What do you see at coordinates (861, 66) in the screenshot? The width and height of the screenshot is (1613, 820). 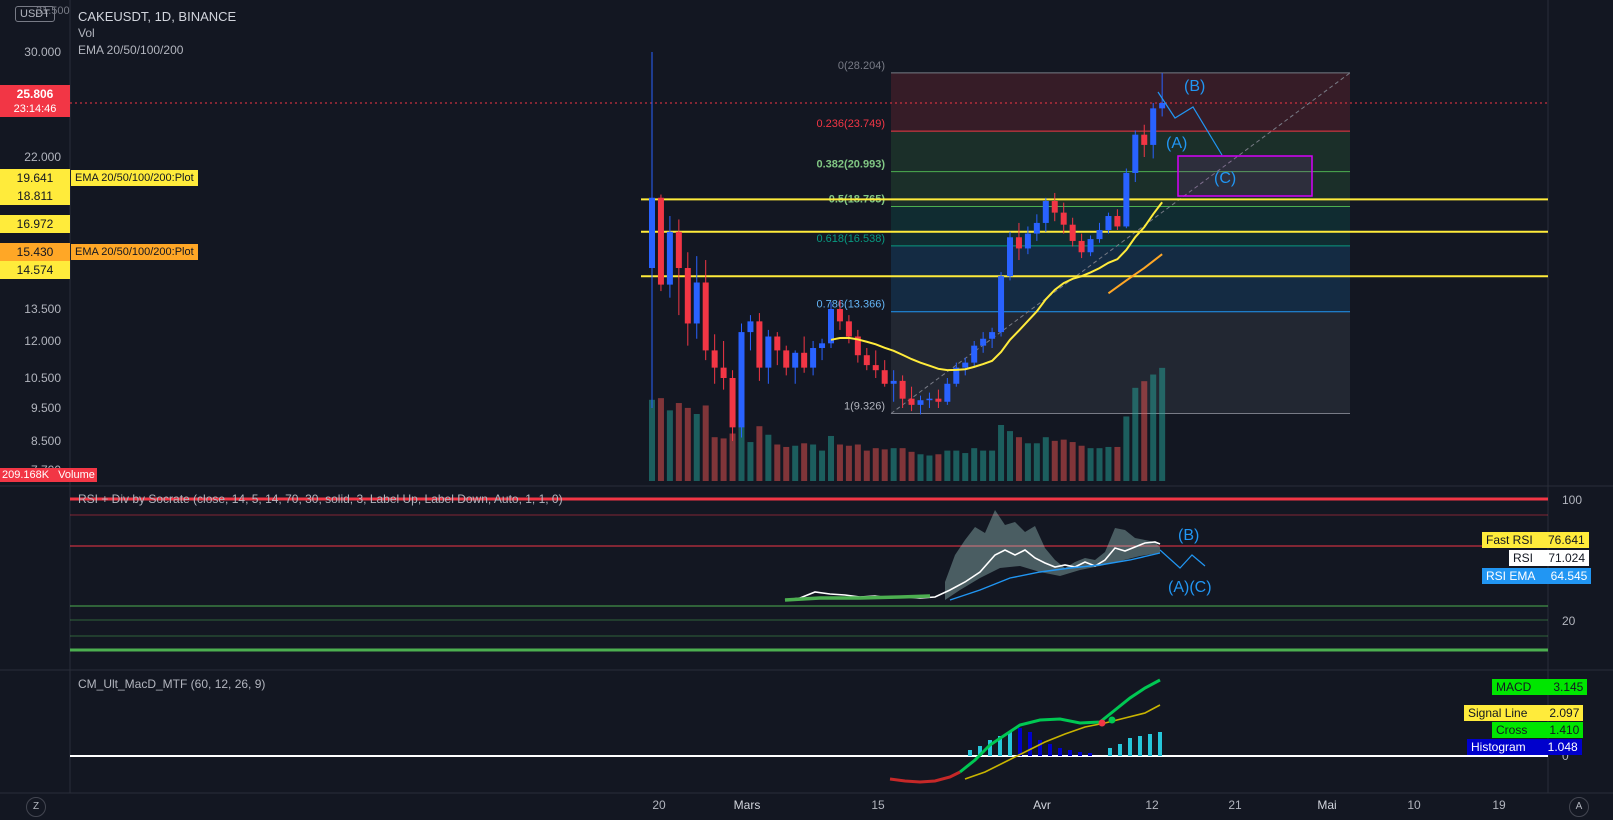 I see `fib-level-label: 0(28.204)` at bounding box center [861, 66].